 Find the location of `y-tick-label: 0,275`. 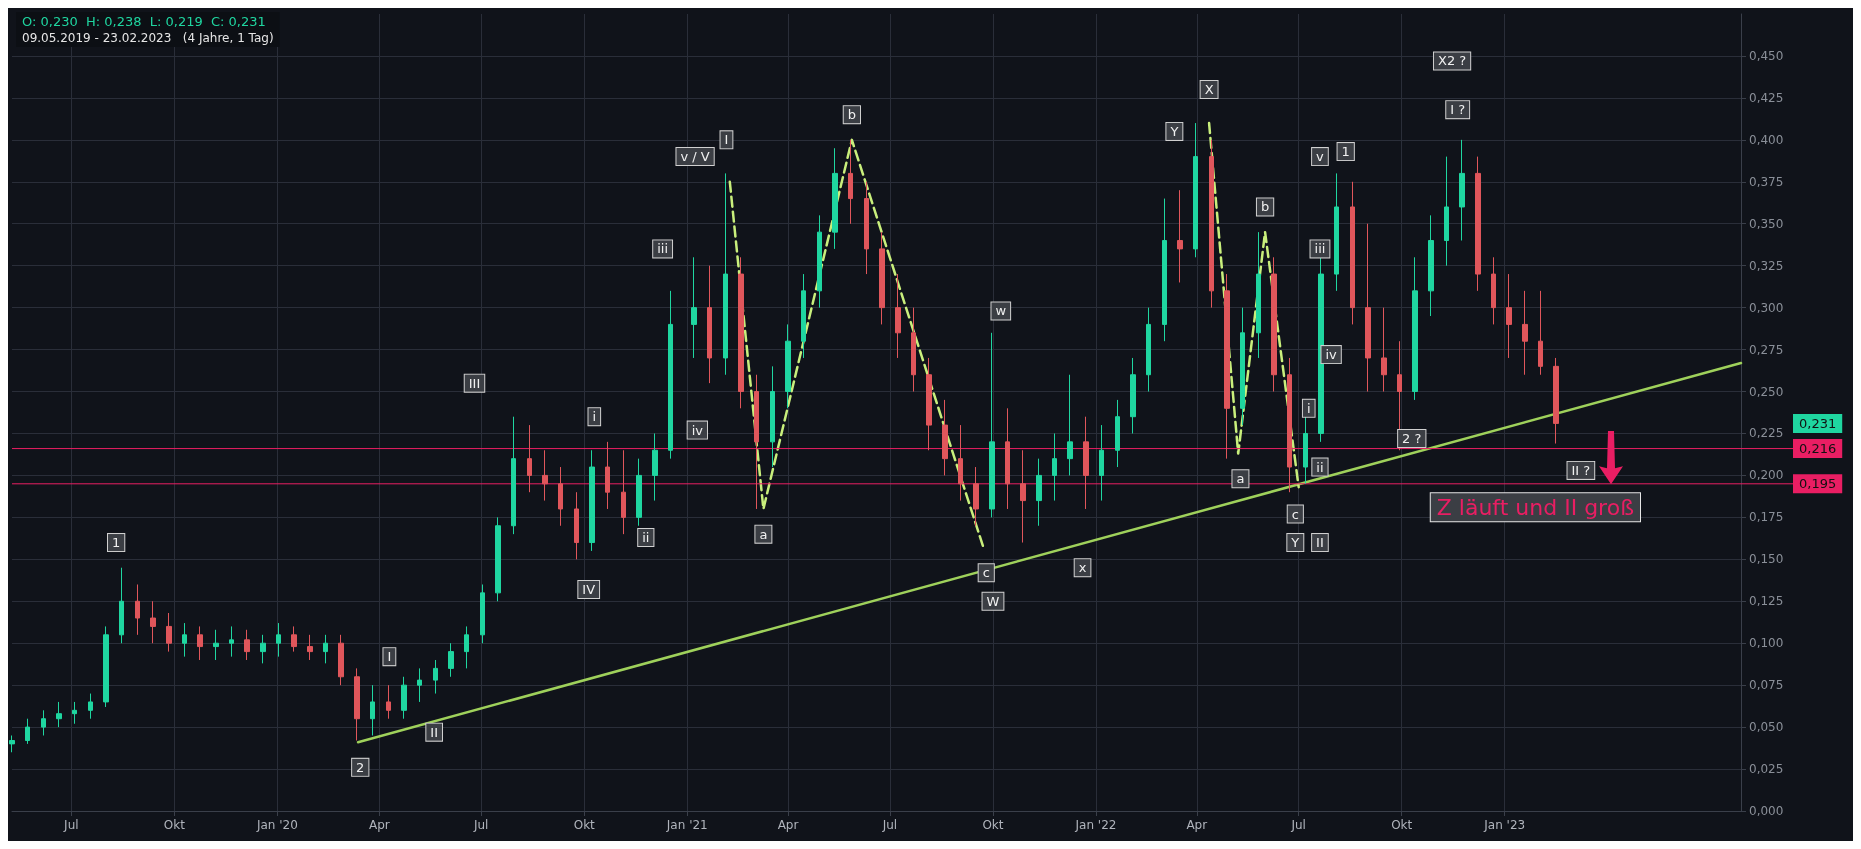

y-tick-label: 0,275 is located at coordinates (1766, 349).